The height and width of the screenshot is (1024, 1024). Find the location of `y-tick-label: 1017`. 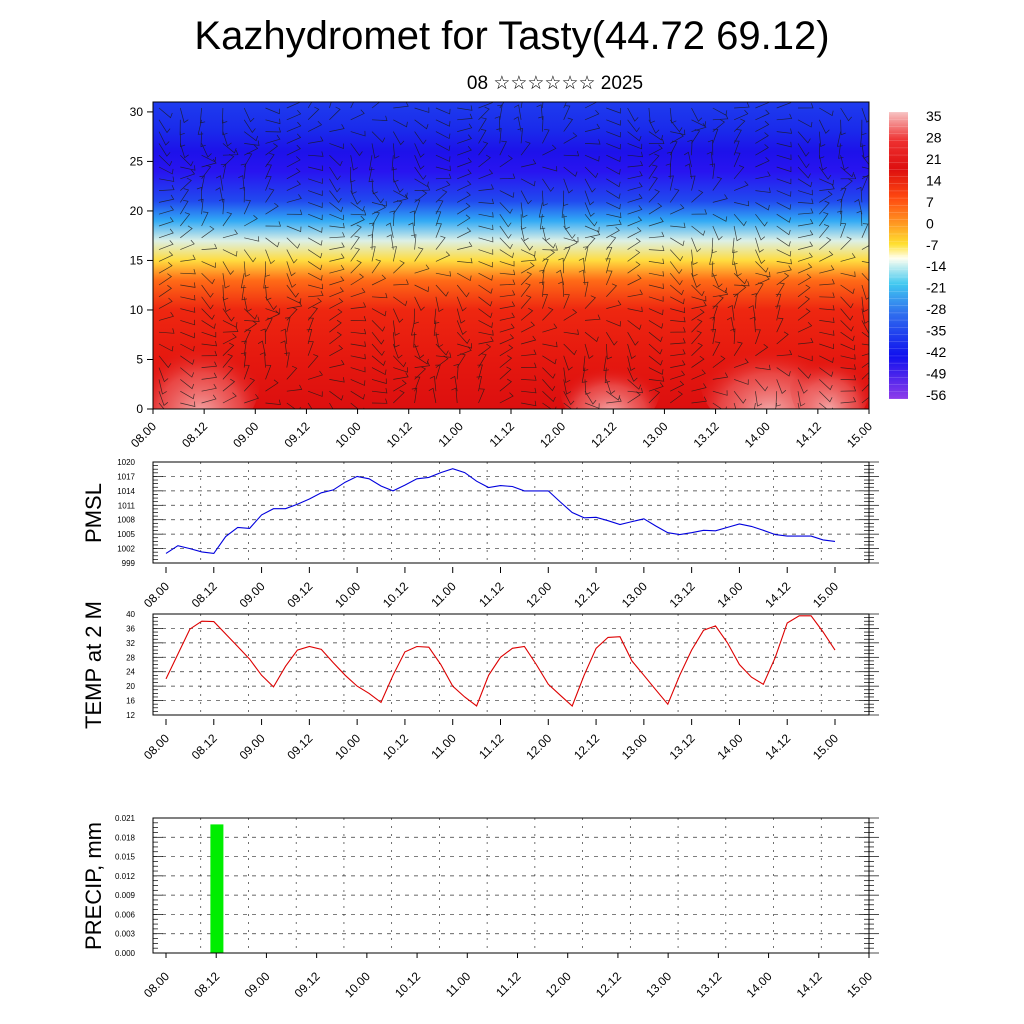

y-tick-label: 1017 is located at coordinates (126, 476).